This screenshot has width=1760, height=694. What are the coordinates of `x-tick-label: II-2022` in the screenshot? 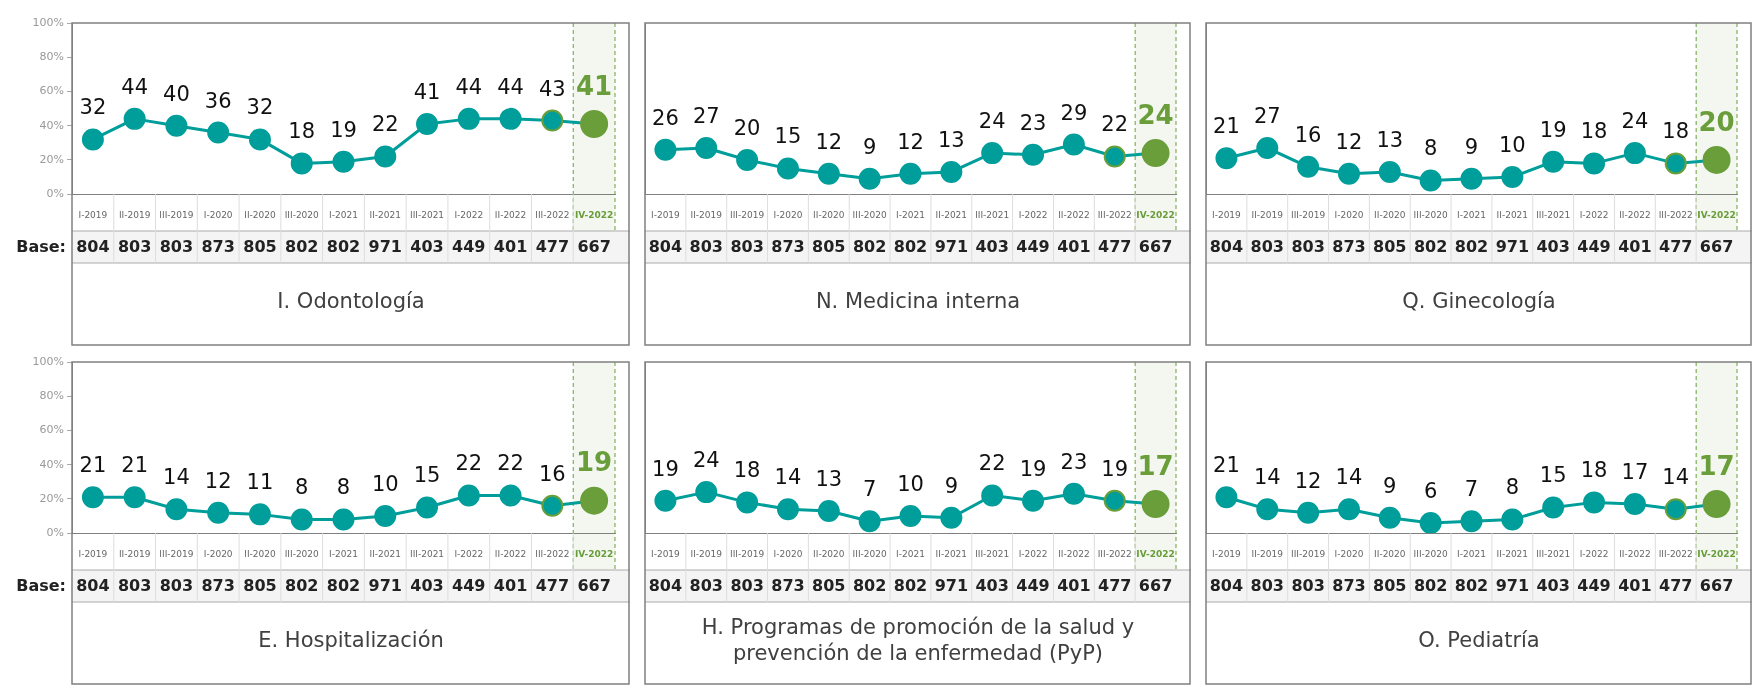 It's located at (1635, 214).